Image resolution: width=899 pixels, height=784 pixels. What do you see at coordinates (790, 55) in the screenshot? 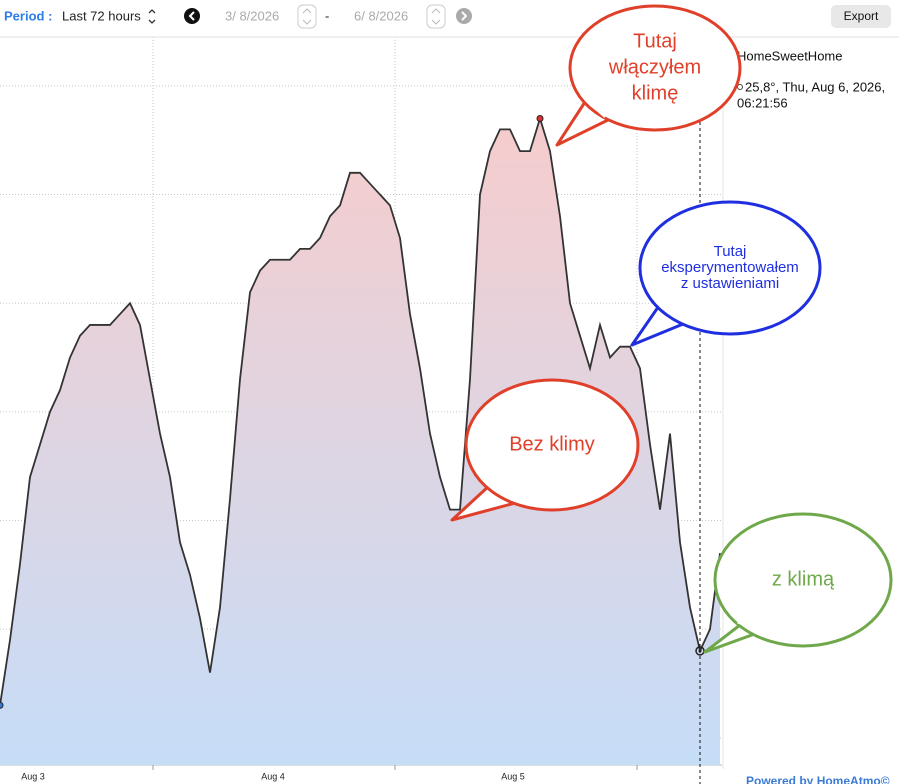
I see `tooltip-title: HomeSweetHome` at bounding box center [790, 55].